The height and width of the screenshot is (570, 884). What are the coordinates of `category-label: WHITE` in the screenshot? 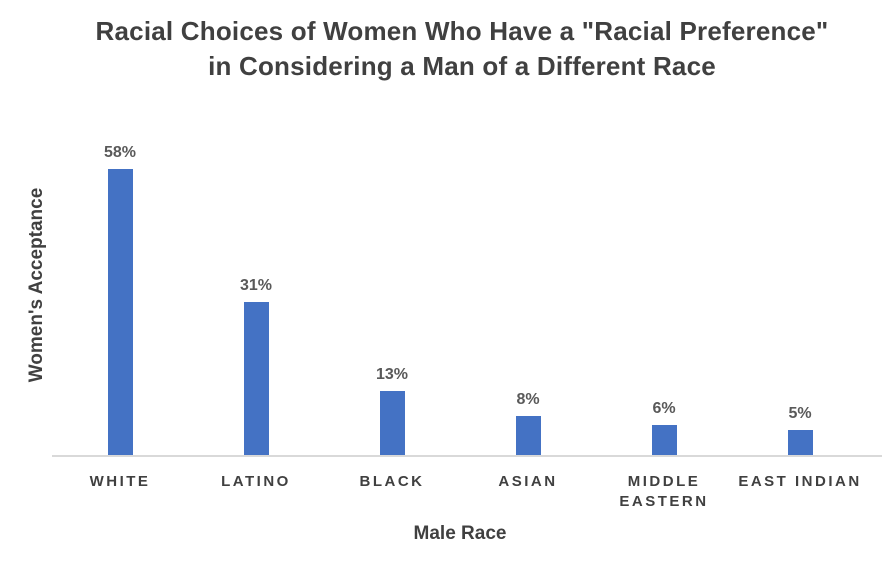 It's located at (120, 481).